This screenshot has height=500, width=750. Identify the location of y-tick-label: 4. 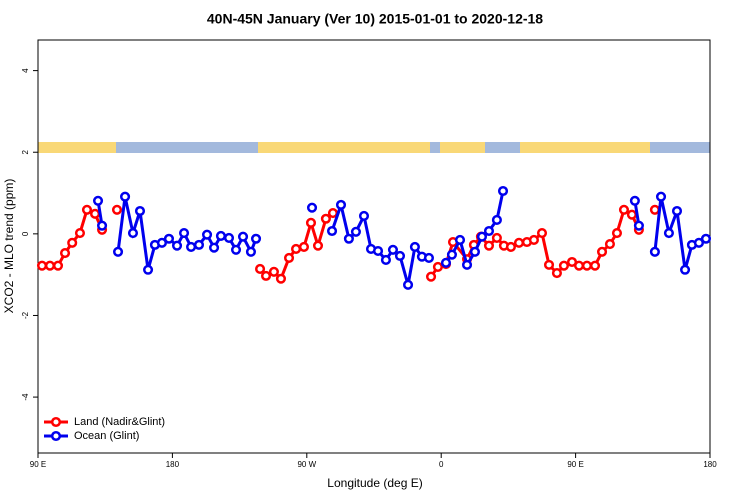
(25, 70).